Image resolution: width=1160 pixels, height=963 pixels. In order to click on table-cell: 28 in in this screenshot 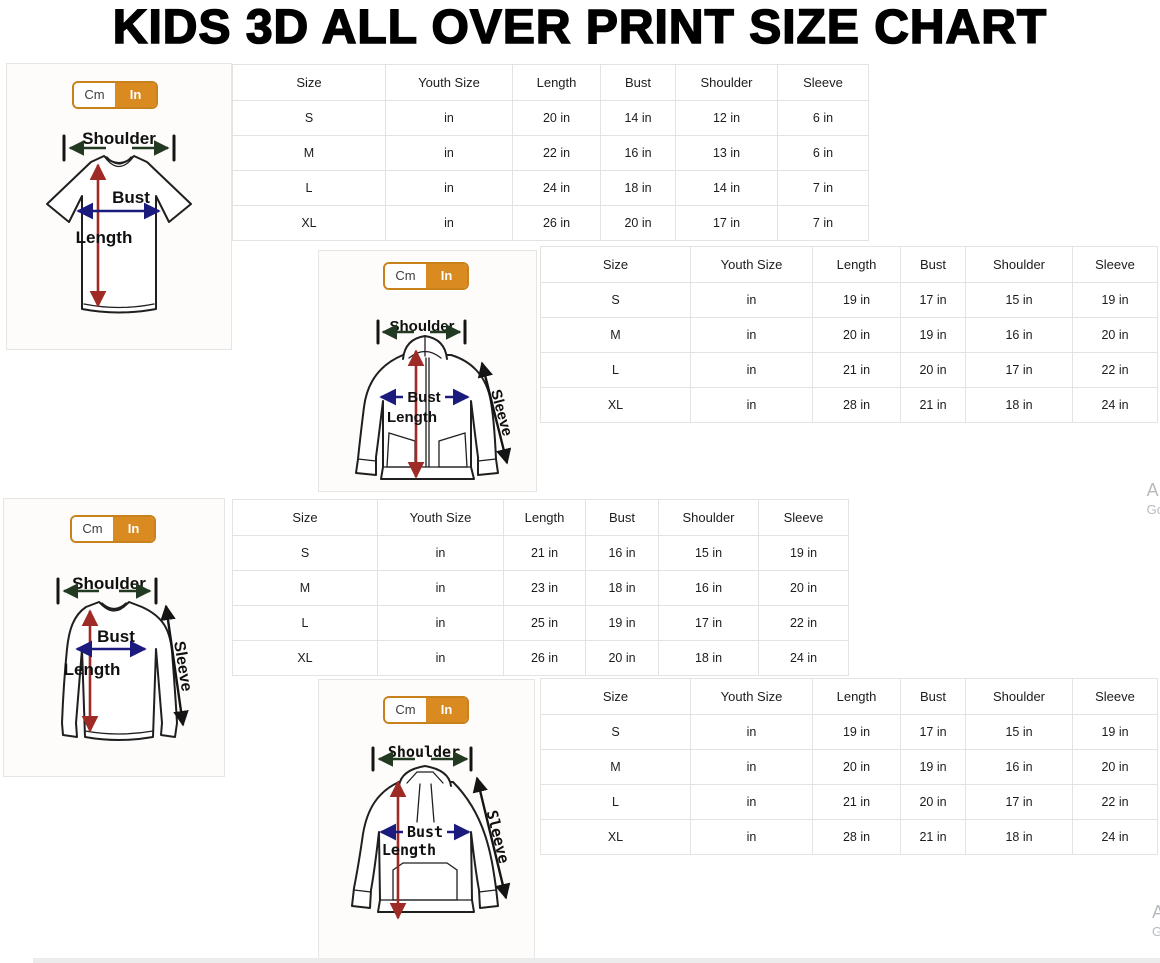, I will do `click(856, 837)`.